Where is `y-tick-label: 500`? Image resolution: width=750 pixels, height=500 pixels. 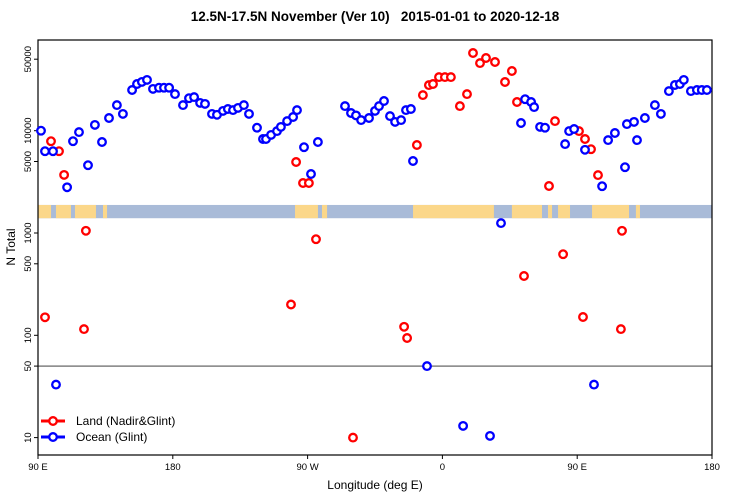
y-tick-label: 500 is located at coordinates (28, 264).